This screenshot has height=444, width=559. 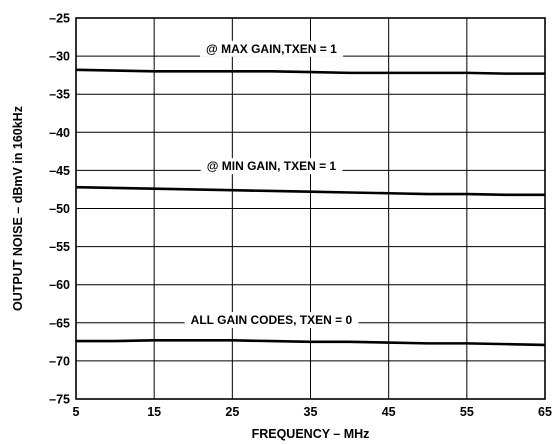 I want to click on x-tick-label: 5, so click(x=76, y=412).